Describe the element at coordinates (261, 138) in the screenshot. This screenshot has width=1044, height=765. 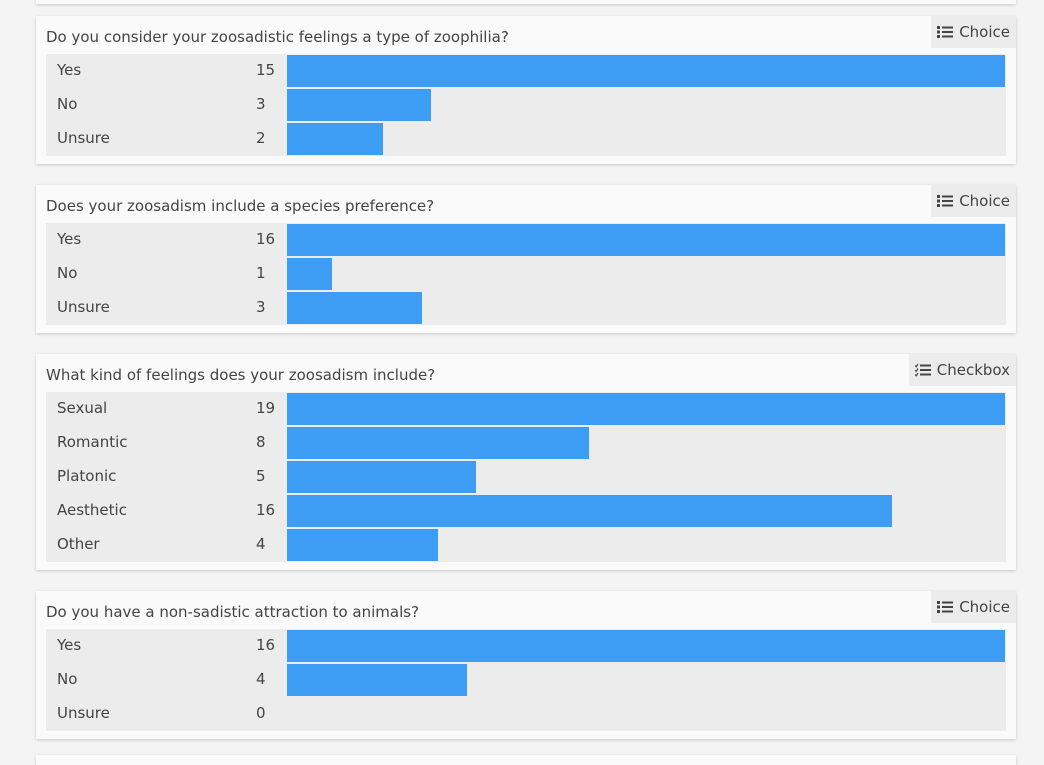
I see `answer-count: 2` at that location.